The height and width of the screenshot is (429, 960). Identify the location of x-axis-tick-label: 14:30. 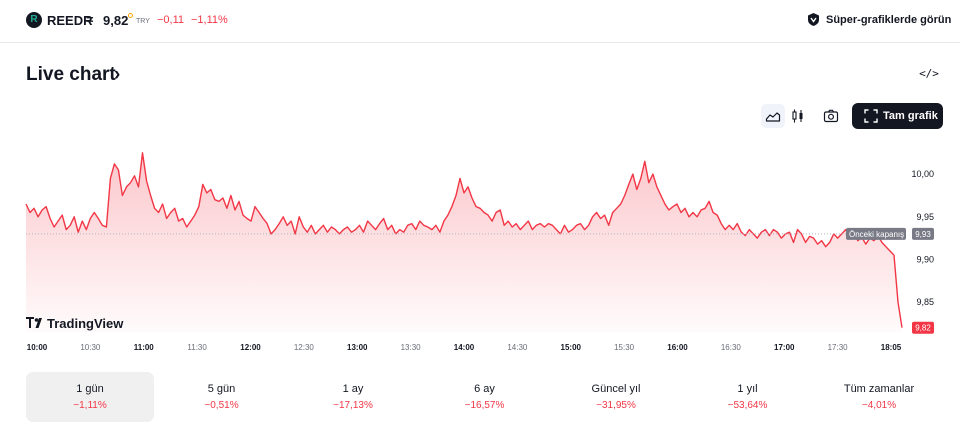
(517, 347).